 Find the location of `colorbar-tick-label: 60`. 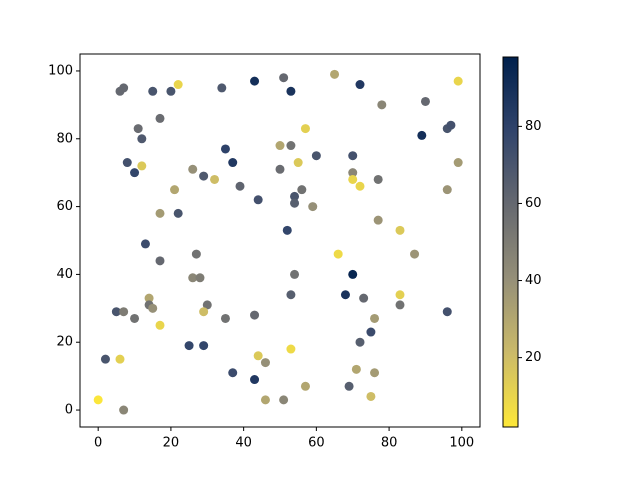

colorbar-tick-label: 60 is located at coordinates (533, 203).